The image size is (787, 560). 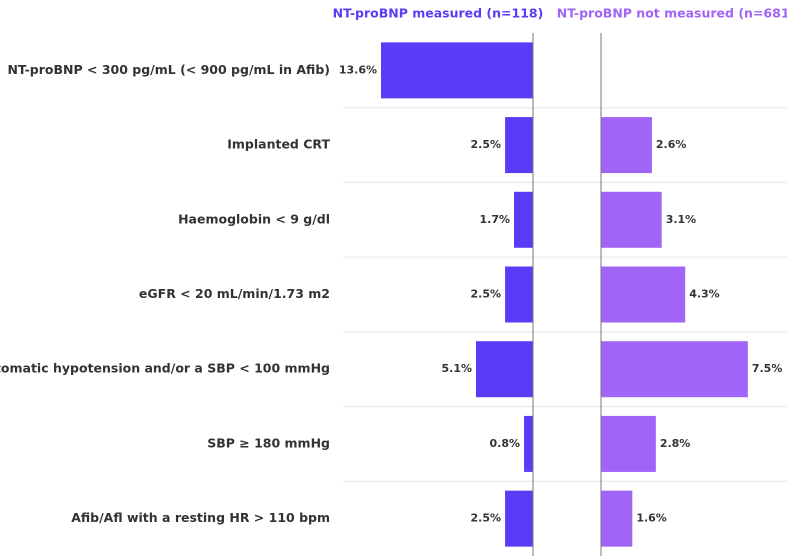 I want to click on value-label: 2.6%, so click(x=671, y=144).